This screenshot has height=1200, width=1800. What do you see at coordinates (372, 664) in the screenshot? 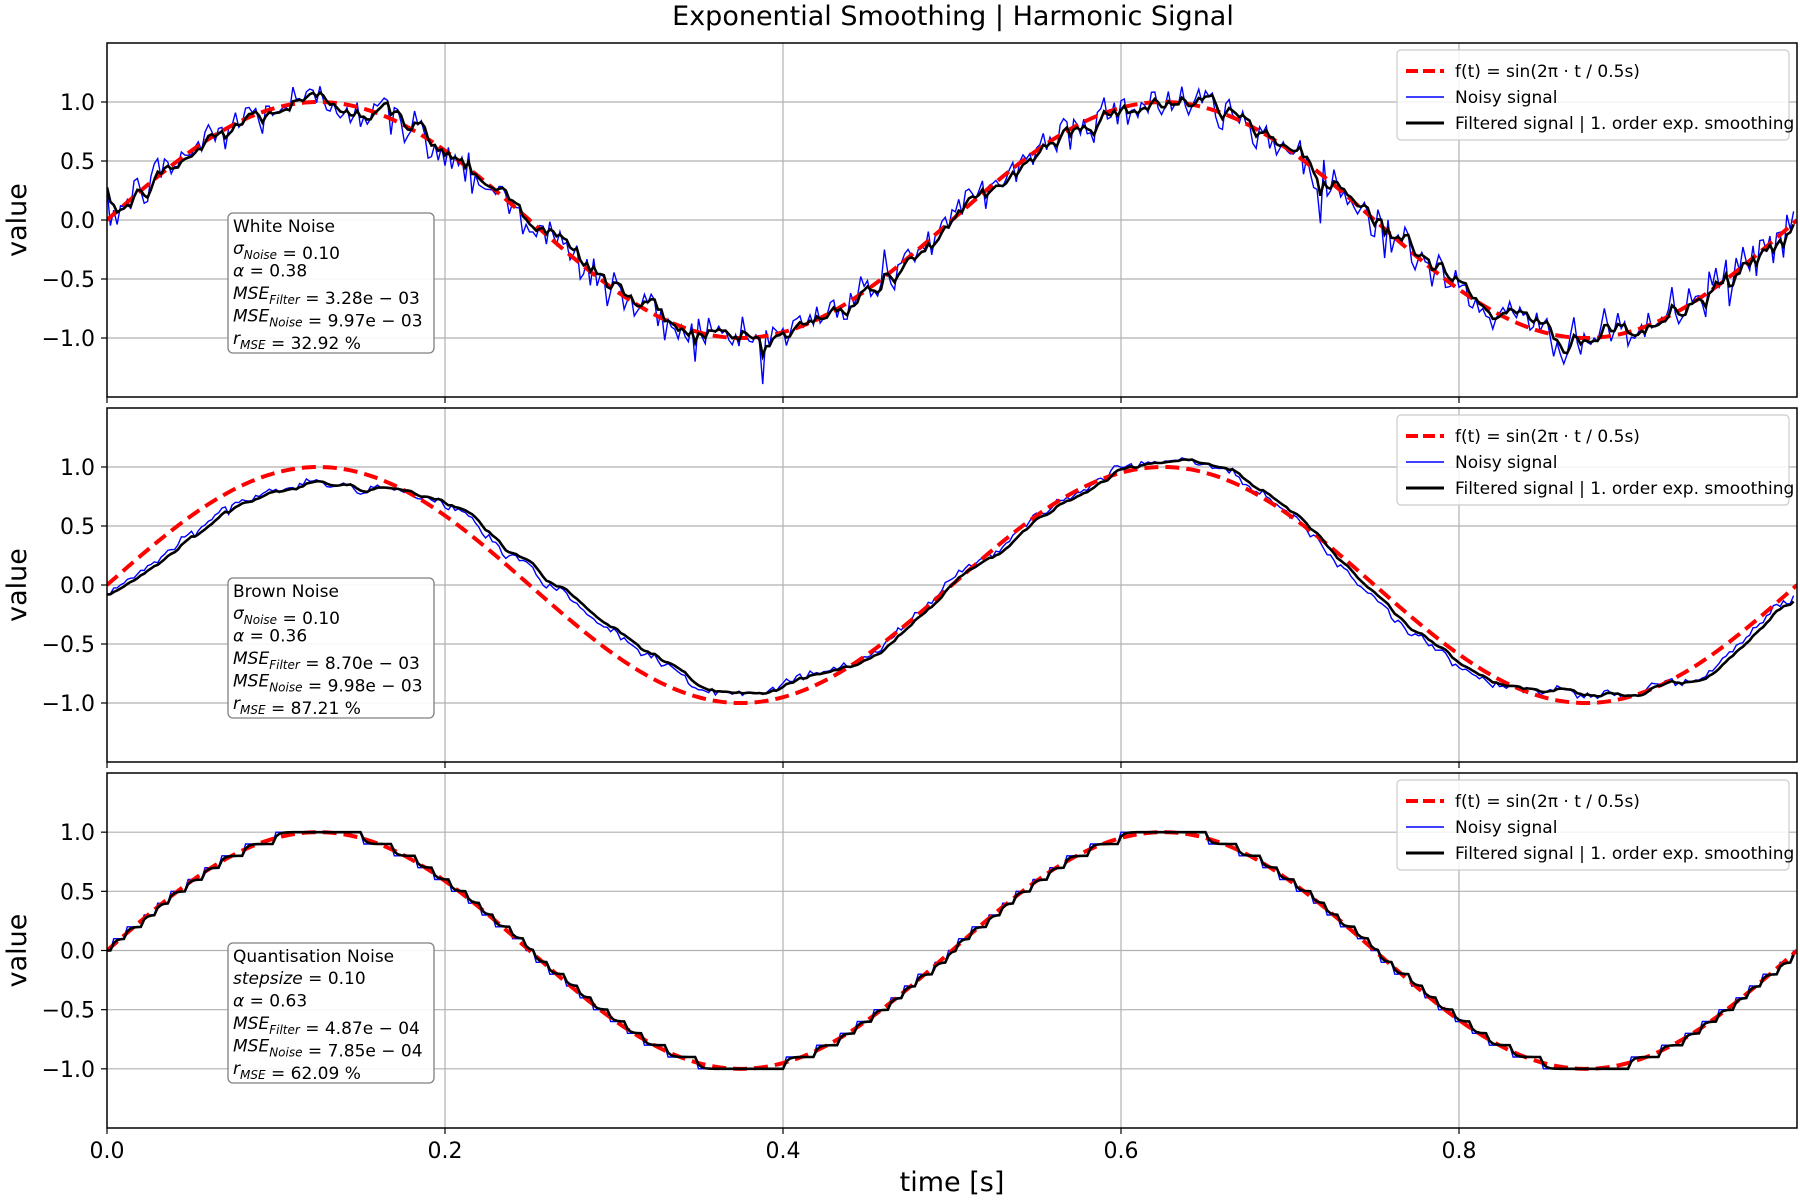
I see `info-value: 8.70e − 03` at bounding box center [372, 664].